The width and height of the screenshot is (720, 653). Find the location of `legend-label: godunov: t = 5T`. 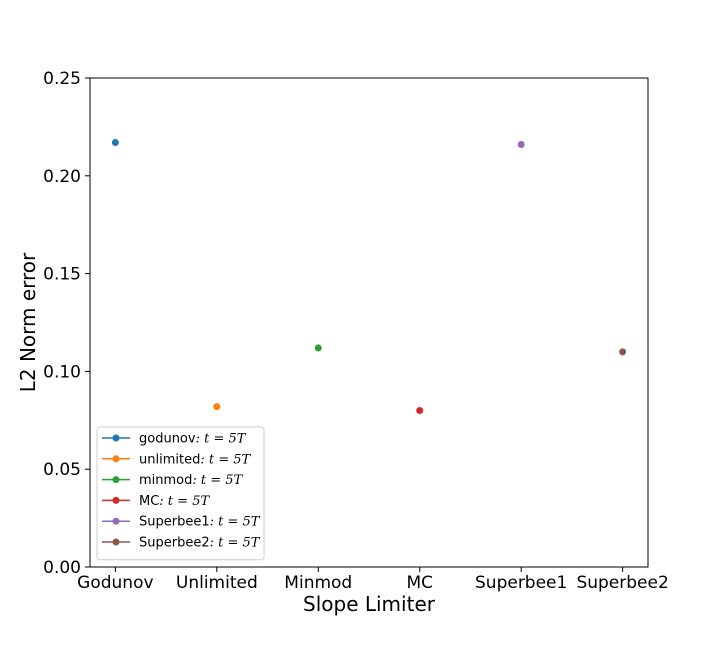

legend-label: godunov: t = 5T is located at coordinates (193, 439).